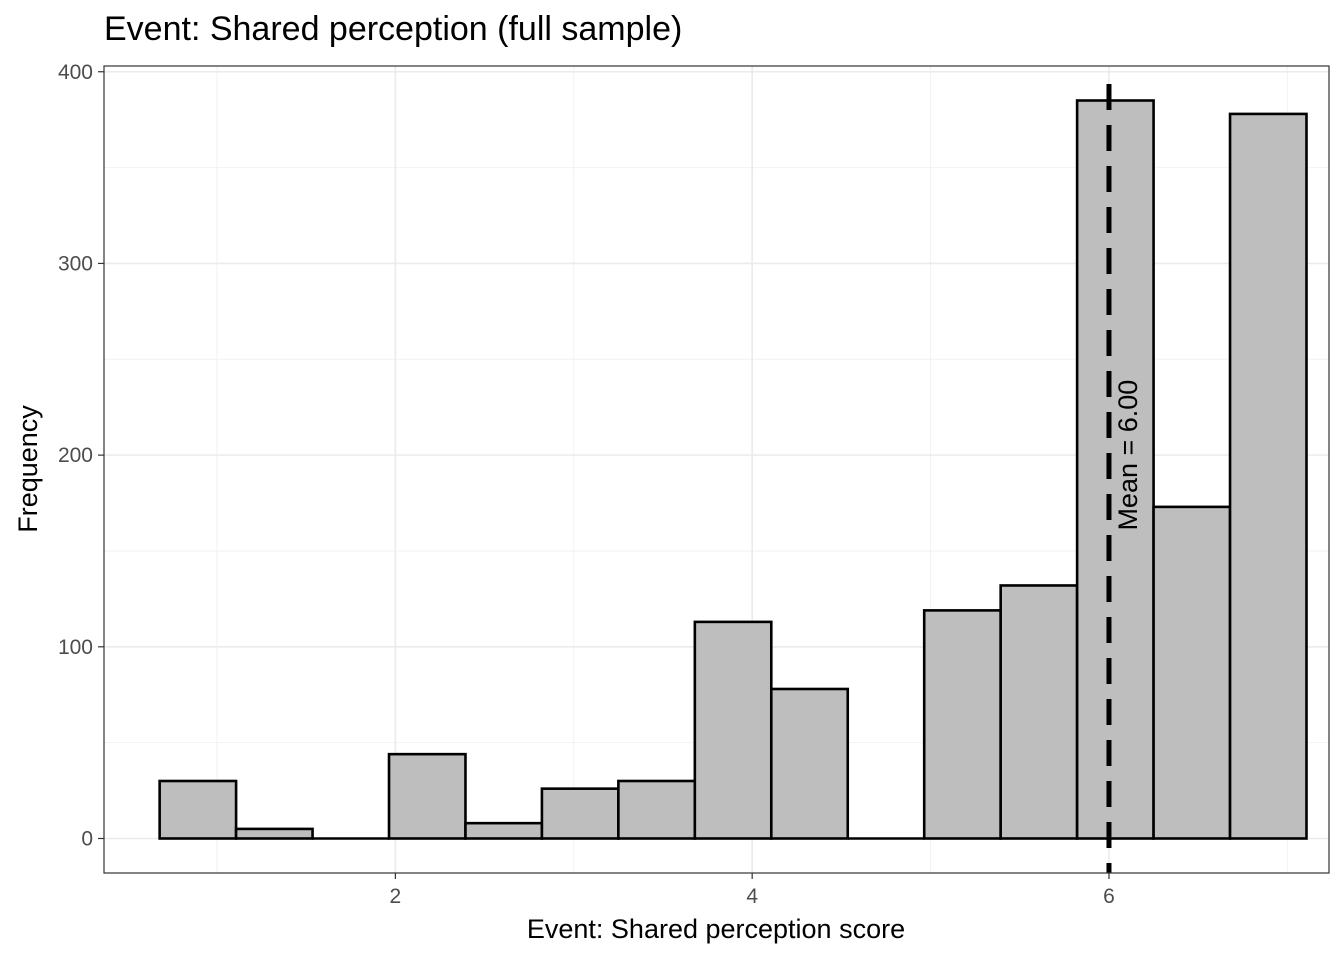  I want to click on x-tick-label: 2, so click(396, 896).